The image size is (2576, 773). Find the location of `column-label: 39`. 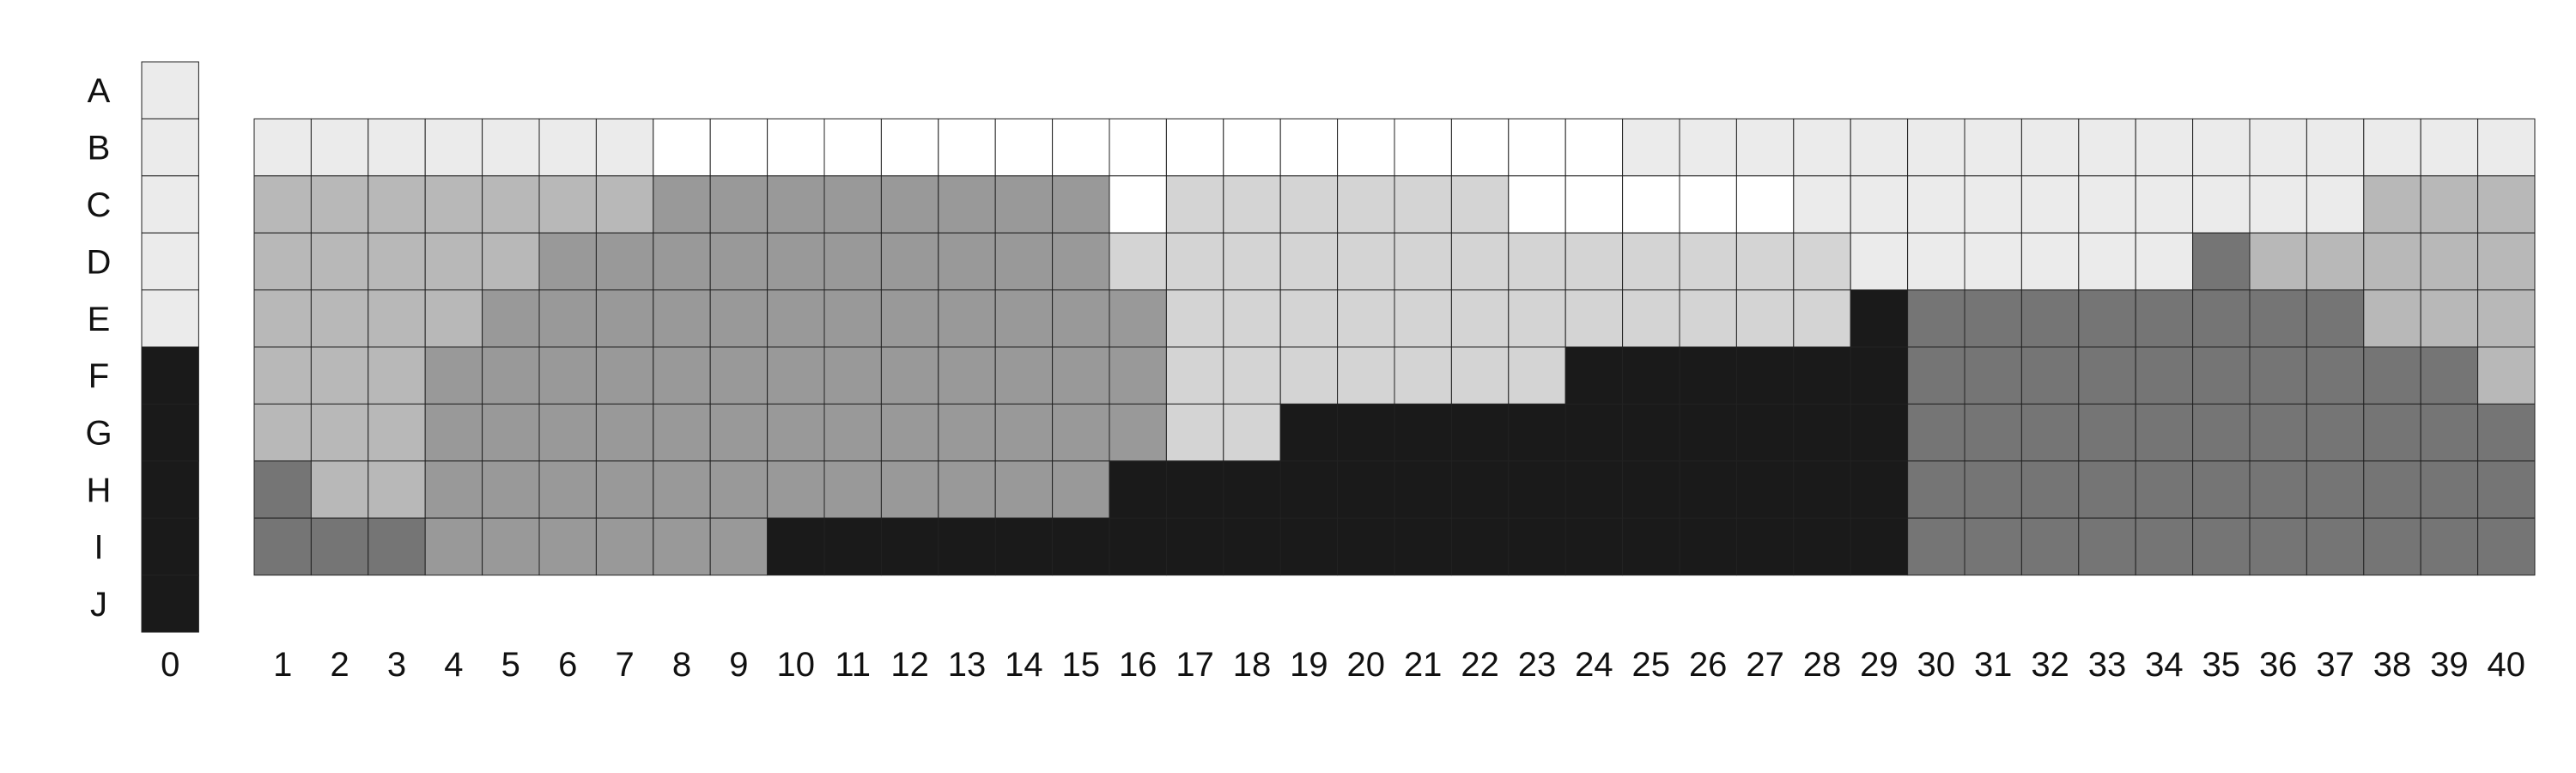

column-label: 39 is located at coordinates (2449, 665).